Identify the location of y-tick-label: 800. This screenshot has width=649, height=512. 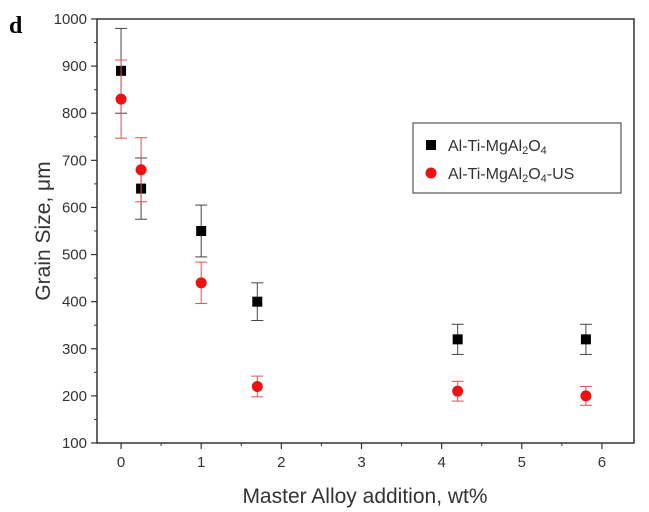
(74, 113).